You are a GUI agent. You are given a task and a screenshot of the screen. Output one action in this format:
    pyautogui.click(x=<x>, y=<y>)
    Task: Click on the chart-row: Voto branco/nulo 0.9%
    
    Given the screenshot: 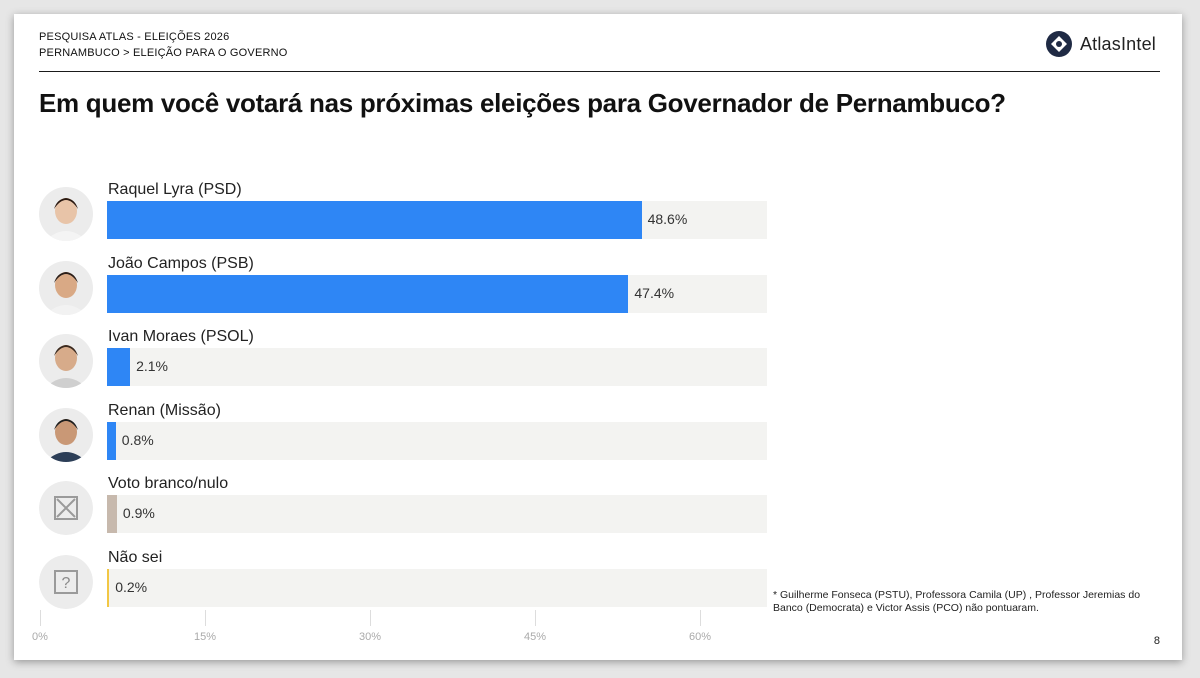 What is the action you would take?
    pyautogui.click(x=414, y=508)
    